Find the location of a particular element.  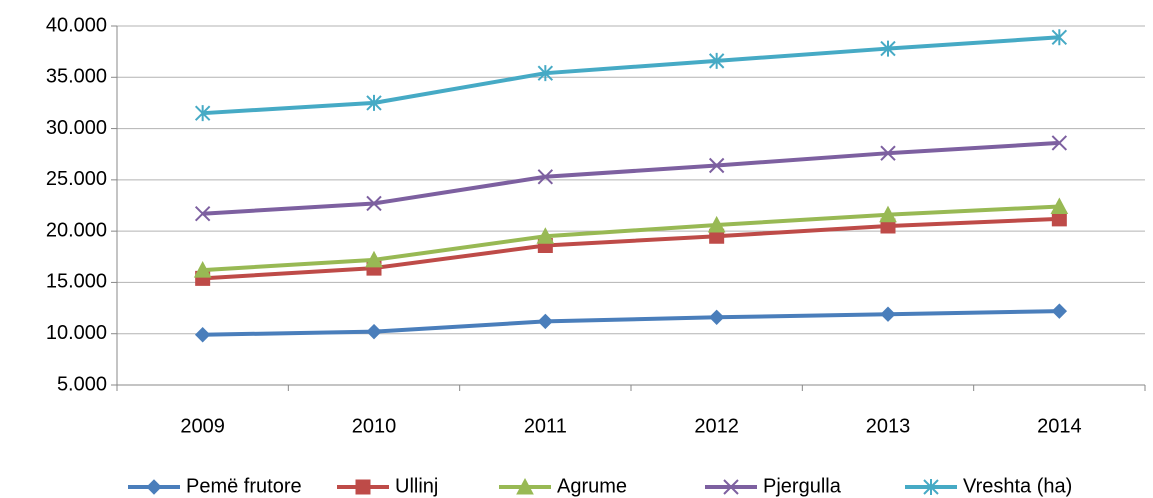

x-tick-label: 2009 is located at coordinates (202, 426).